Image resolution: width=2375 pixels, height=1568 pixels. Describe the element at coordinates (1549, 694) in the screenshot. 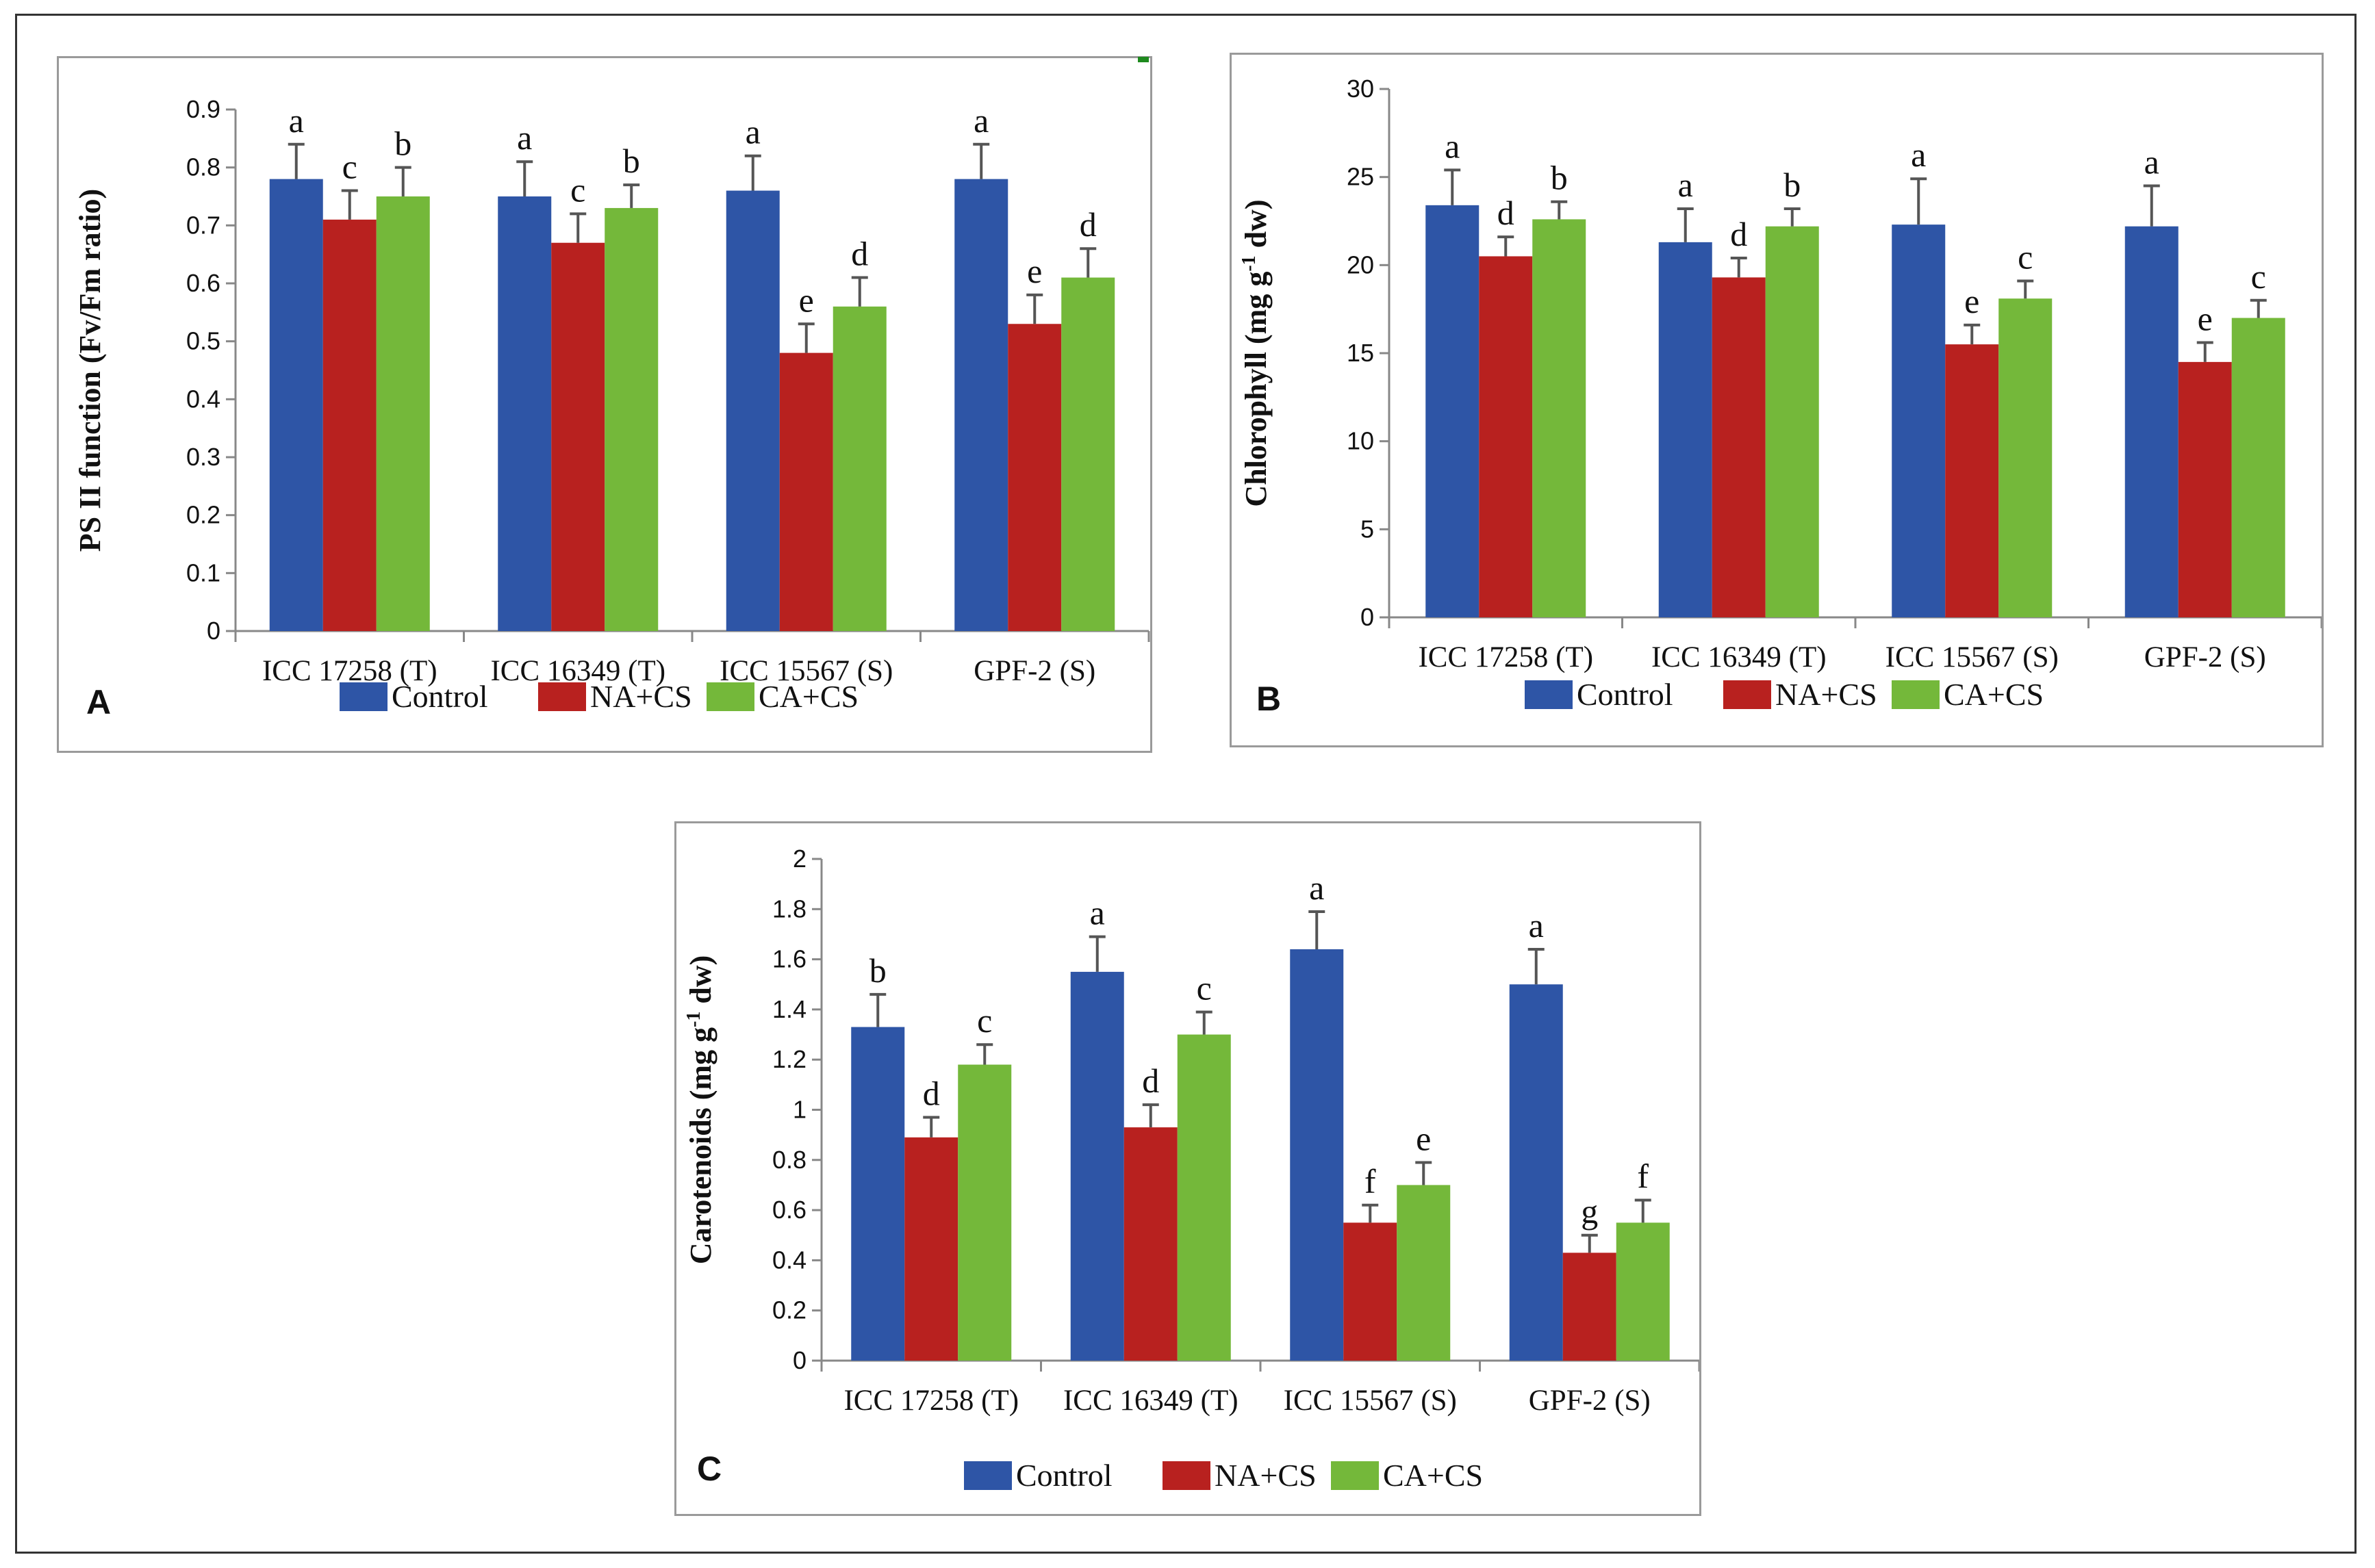

I see `panel-b-legend-swatch-control` at that location.